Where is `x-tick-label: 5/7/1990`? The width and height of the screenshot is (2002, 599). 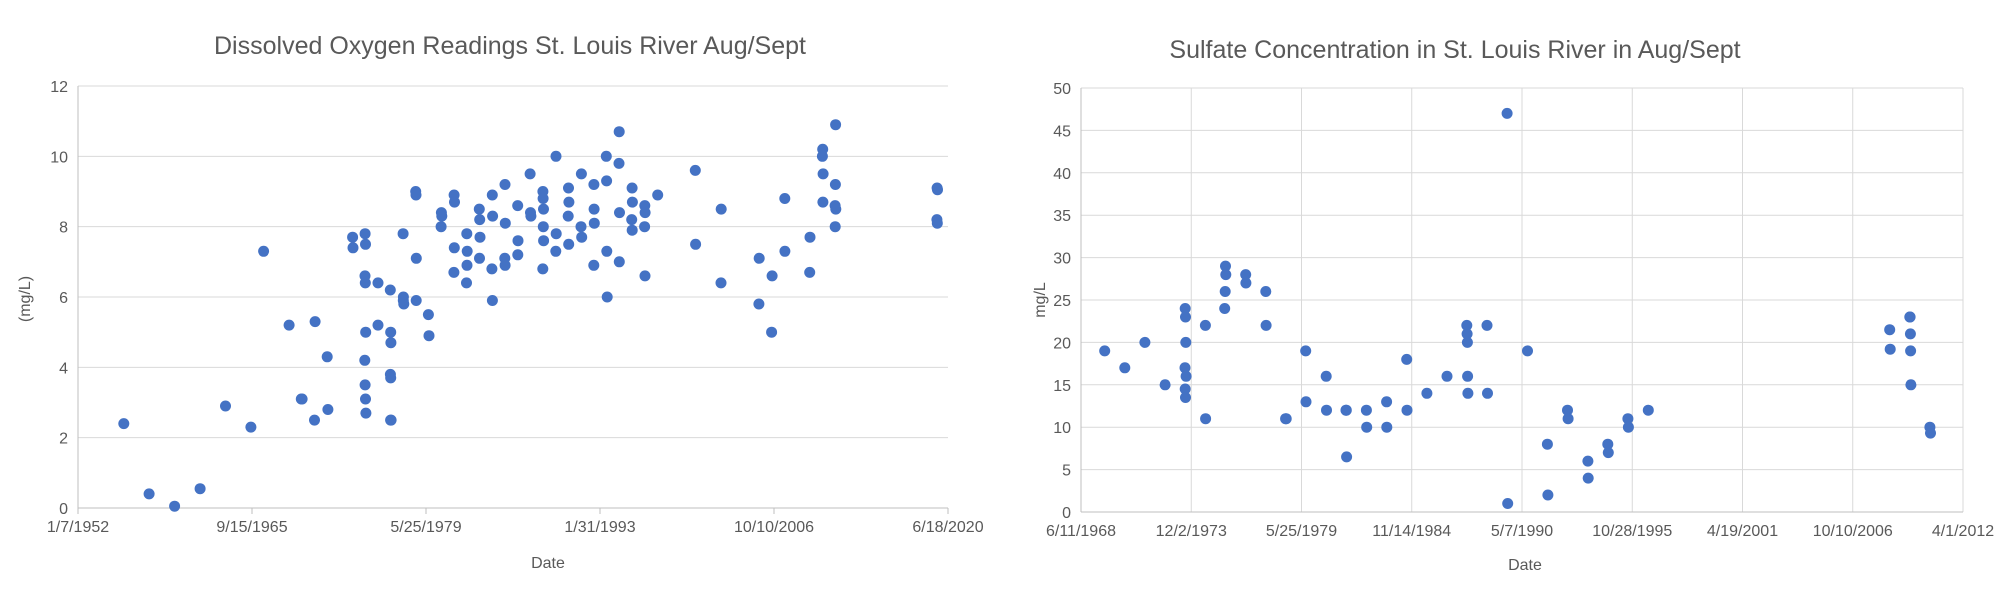
x-tick-label: 5/7/1990 is located at coordinates (1522, 531).